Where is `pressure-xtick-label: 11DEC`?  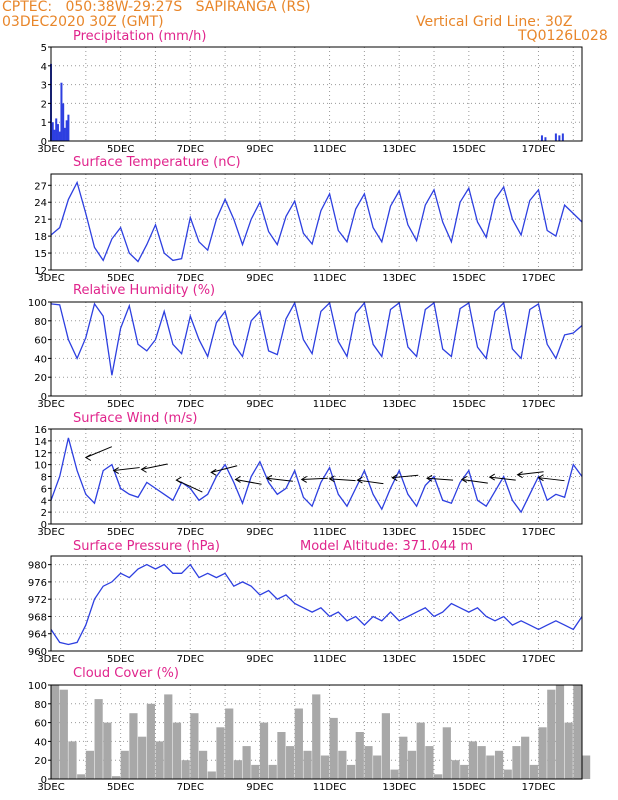
pressure-xtick-label: 11DEC is located at coordinates (330, 659).